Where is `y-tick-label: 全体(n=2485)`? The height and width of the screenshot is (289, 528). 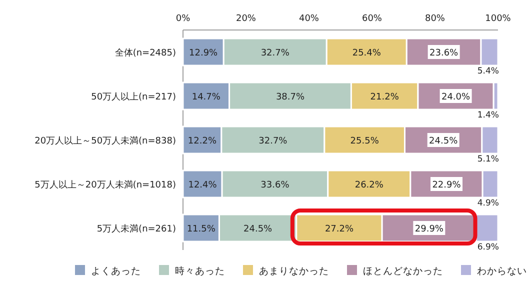
y-tick-label: 全体(n=2485) is located at coordinates (145, 53).